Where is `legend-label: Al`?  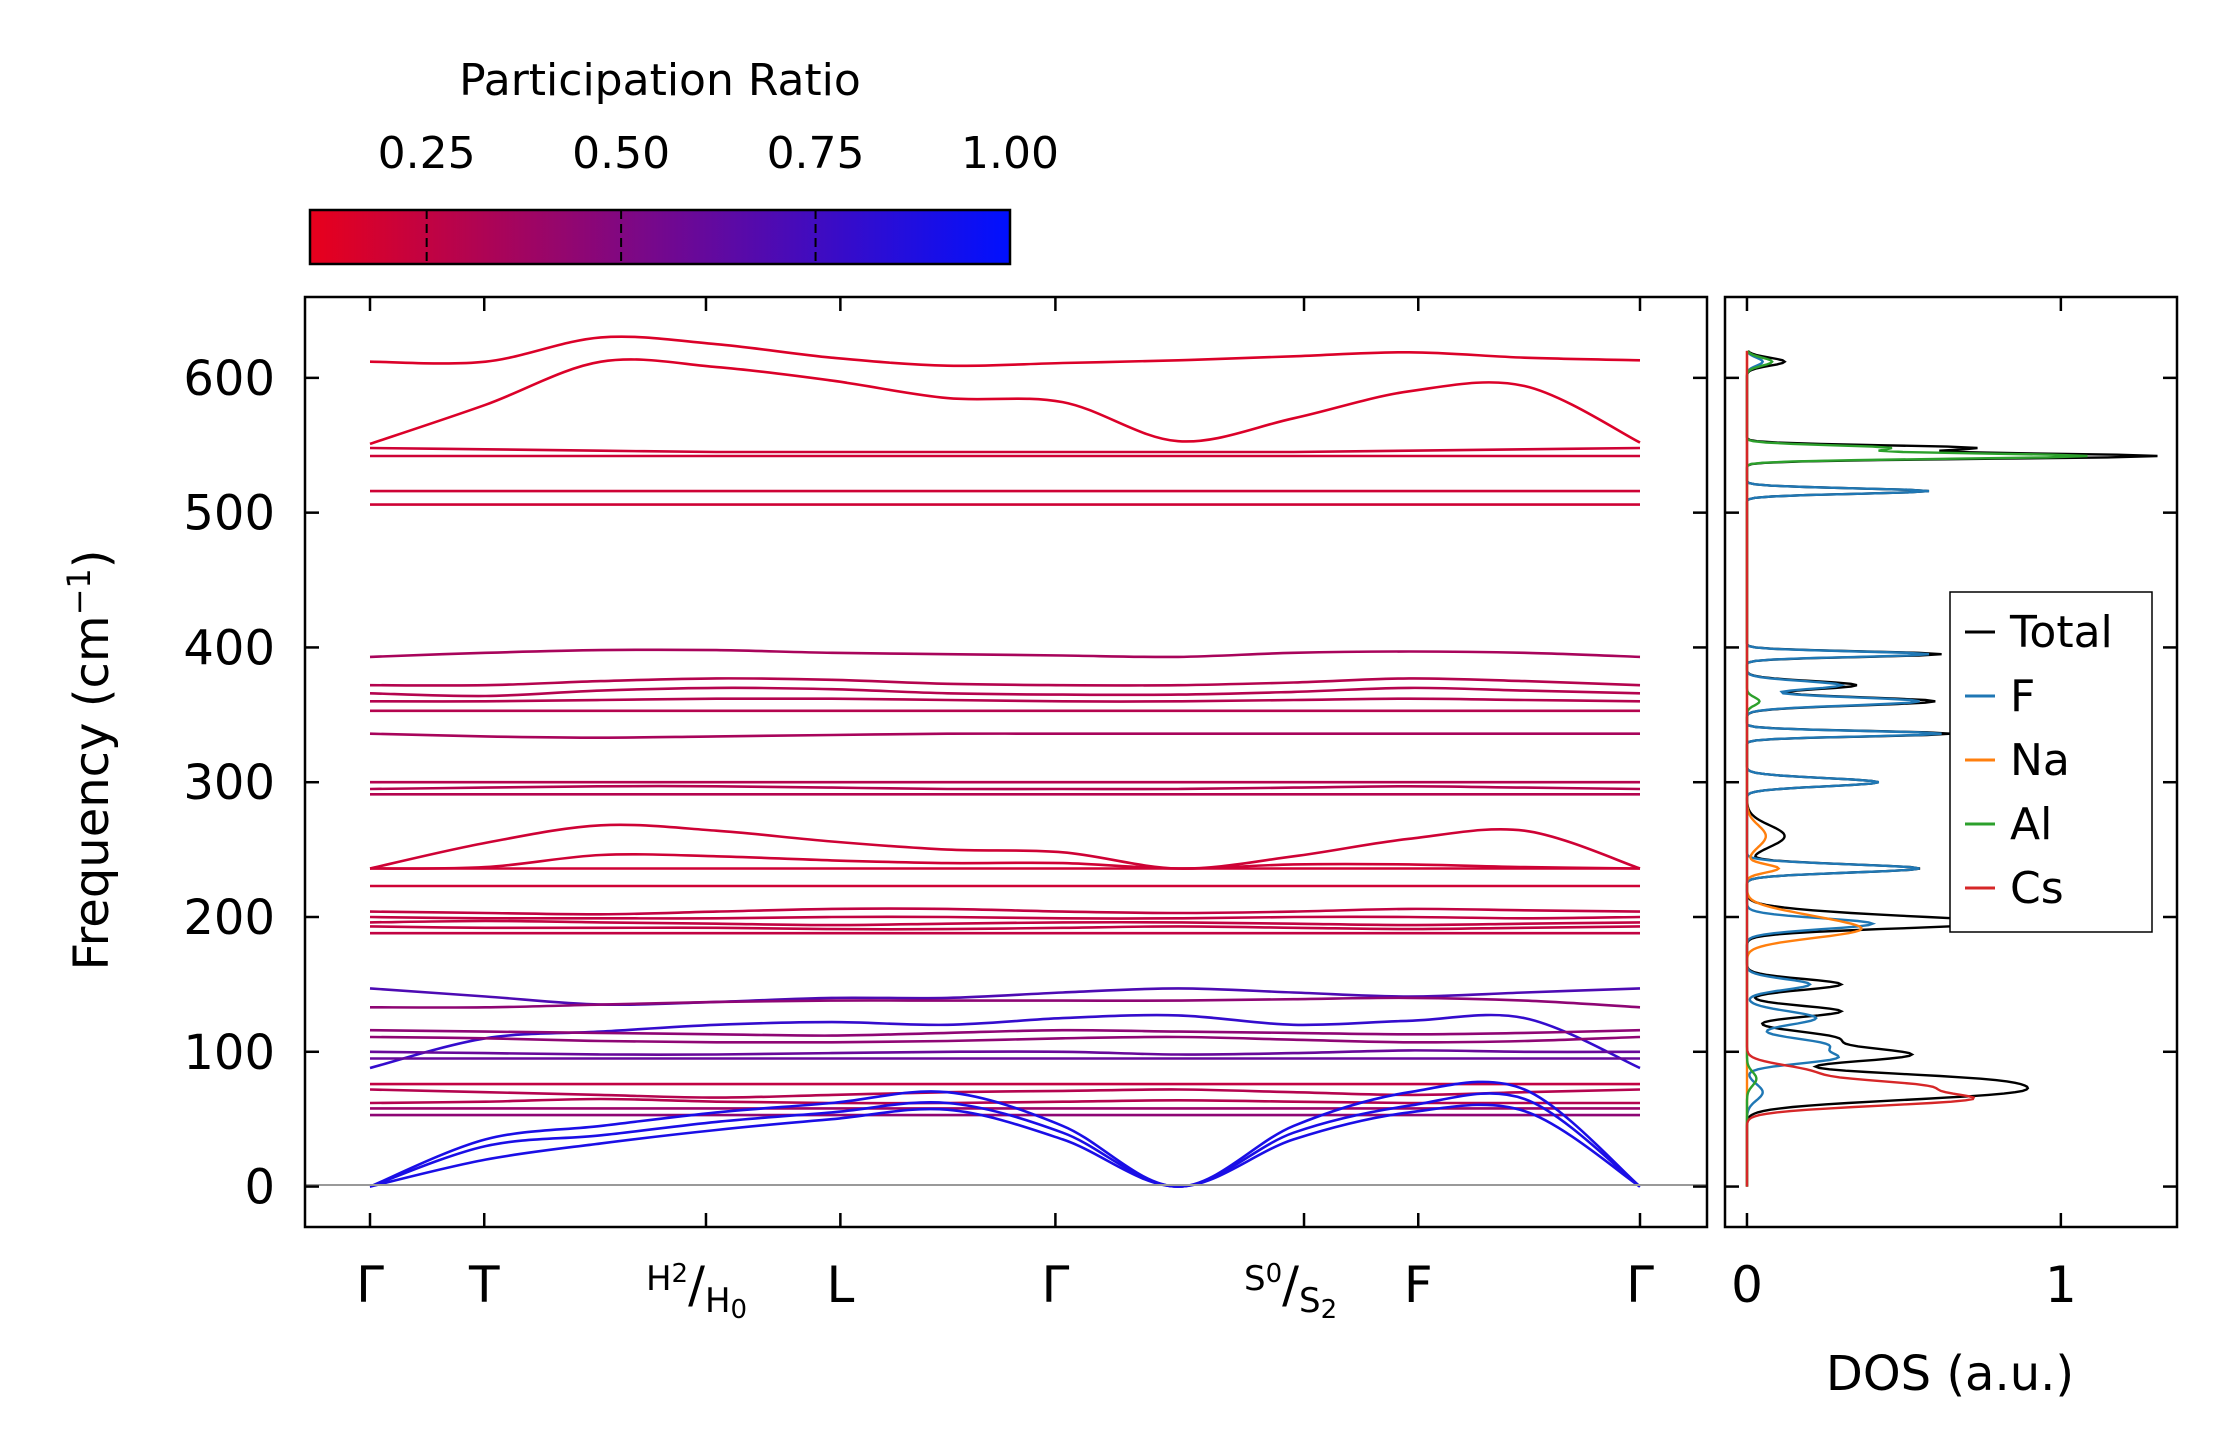 legend-label: Al is located at coordinates (2031, 824).